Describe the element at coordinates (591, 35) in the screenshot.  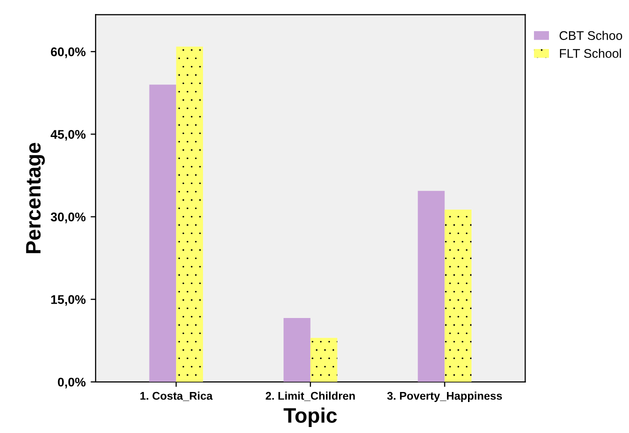
I see `legend-label: CBT Schoo` at that location.